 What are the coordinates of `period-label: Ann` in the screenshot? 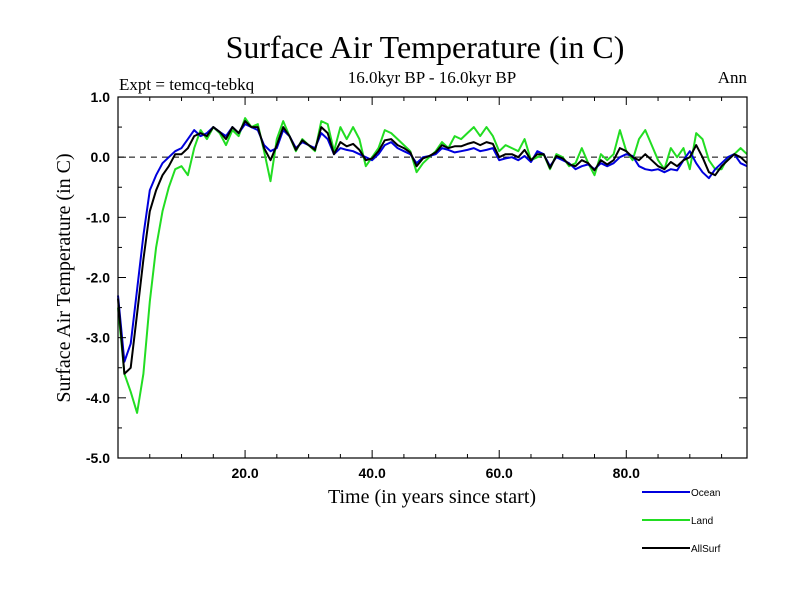 It's located at (733, 77).